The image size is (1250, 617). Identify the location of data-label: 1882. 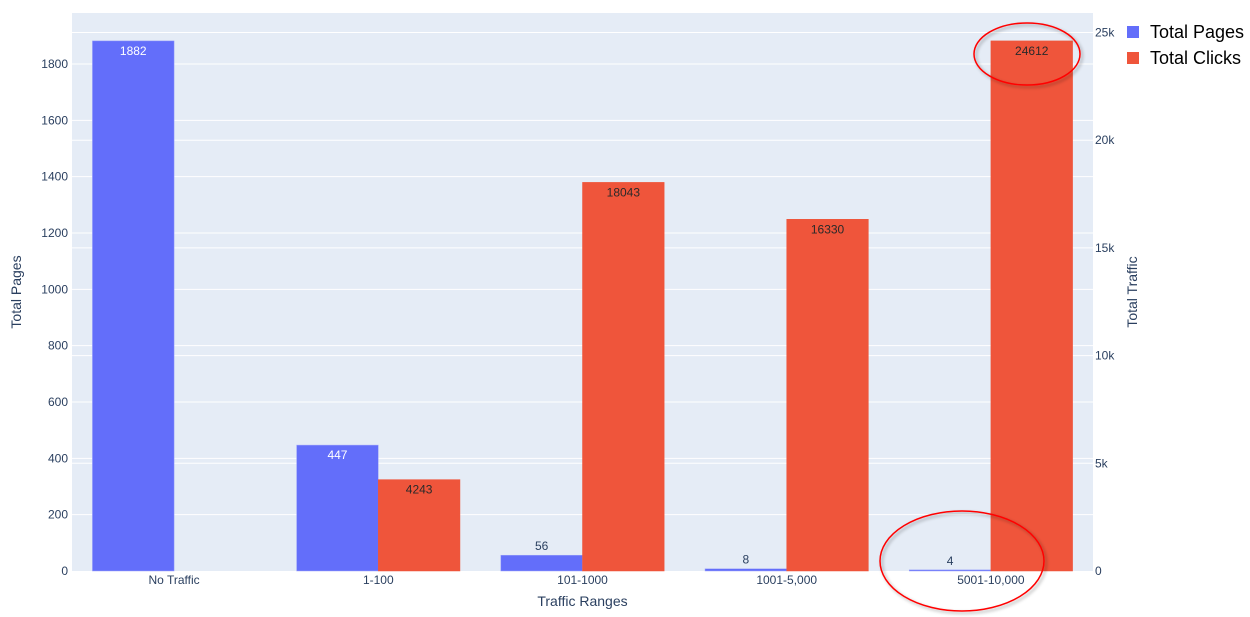
(133, 51).